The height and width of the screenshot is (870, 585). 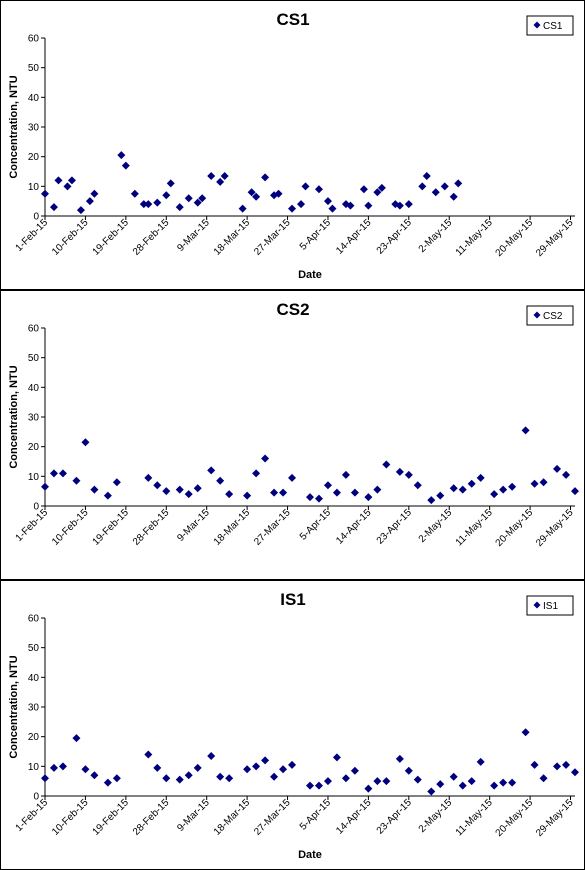 What do you see at coordinates (515, 238) in the screenshot?
I see `x-tick-label: 20-May-15` at bounding box center [515, 238].